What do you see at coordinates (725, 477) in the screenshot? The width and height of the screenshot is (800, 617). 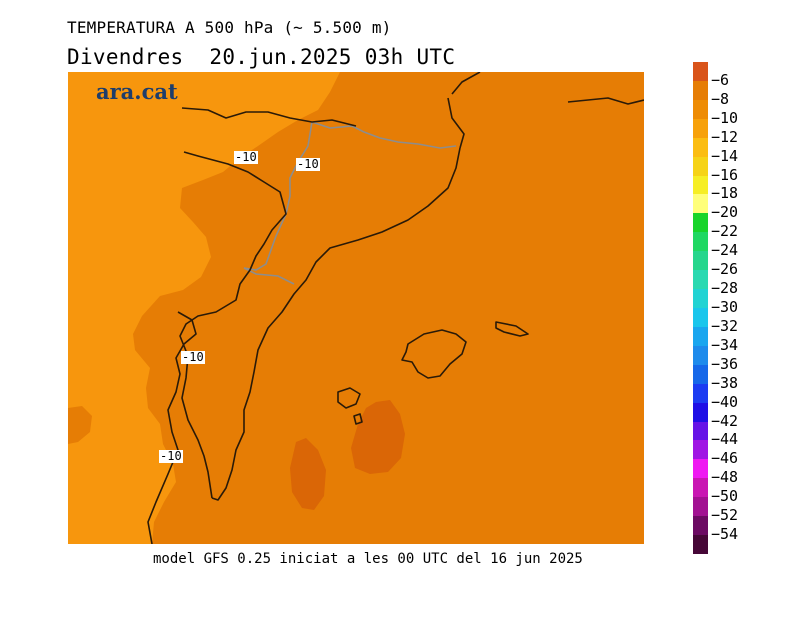 I see `colorbar-tick-label: −48` at bounding box center [725, 477].